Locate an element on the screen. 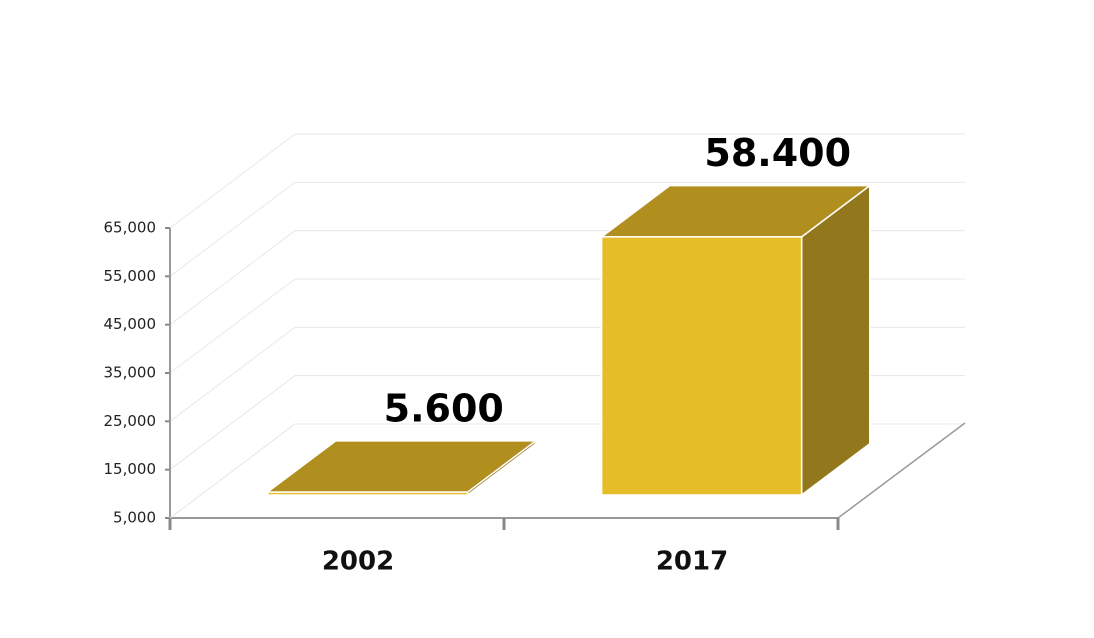  x-tick-label: 2017 is located at coordinates (692, 562).